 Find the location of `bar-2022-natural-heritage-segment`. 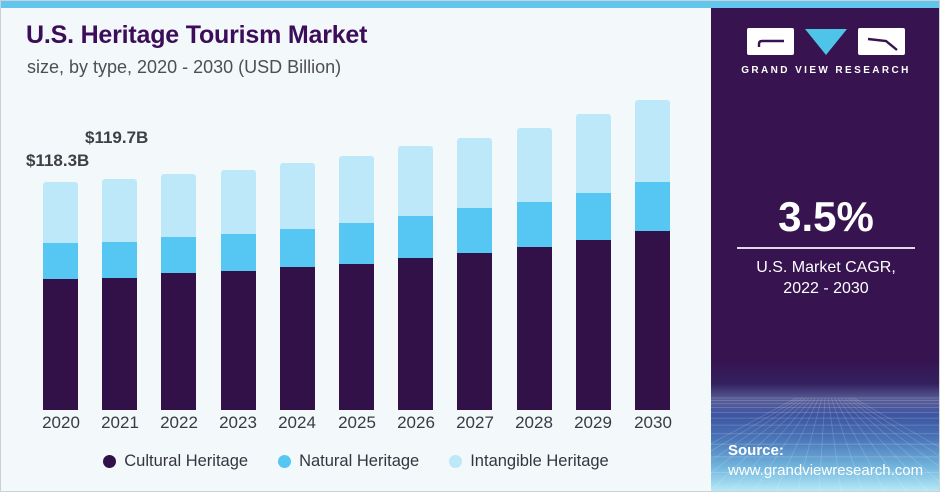

bar-2022-natural-heritage-segment is located at coordinates (178, 255).